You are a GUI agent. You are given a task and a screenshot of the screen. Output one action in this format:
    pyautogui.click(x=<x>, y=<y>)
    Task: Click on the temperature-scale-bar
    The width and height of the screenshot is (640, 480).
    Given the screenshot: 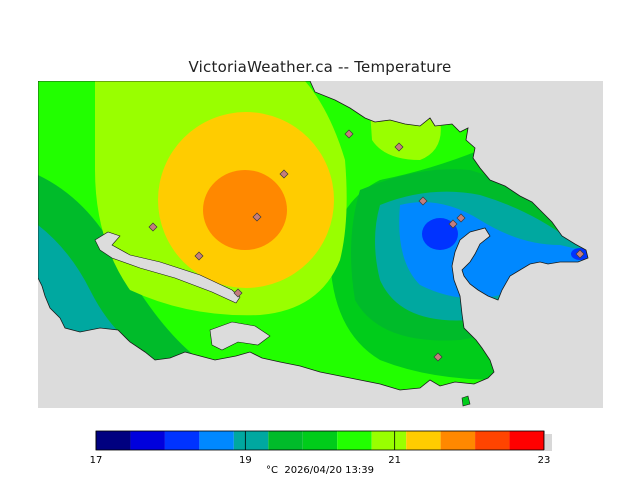 What is the action you would take?
    pyautogui.click(x=323, y=440)
    